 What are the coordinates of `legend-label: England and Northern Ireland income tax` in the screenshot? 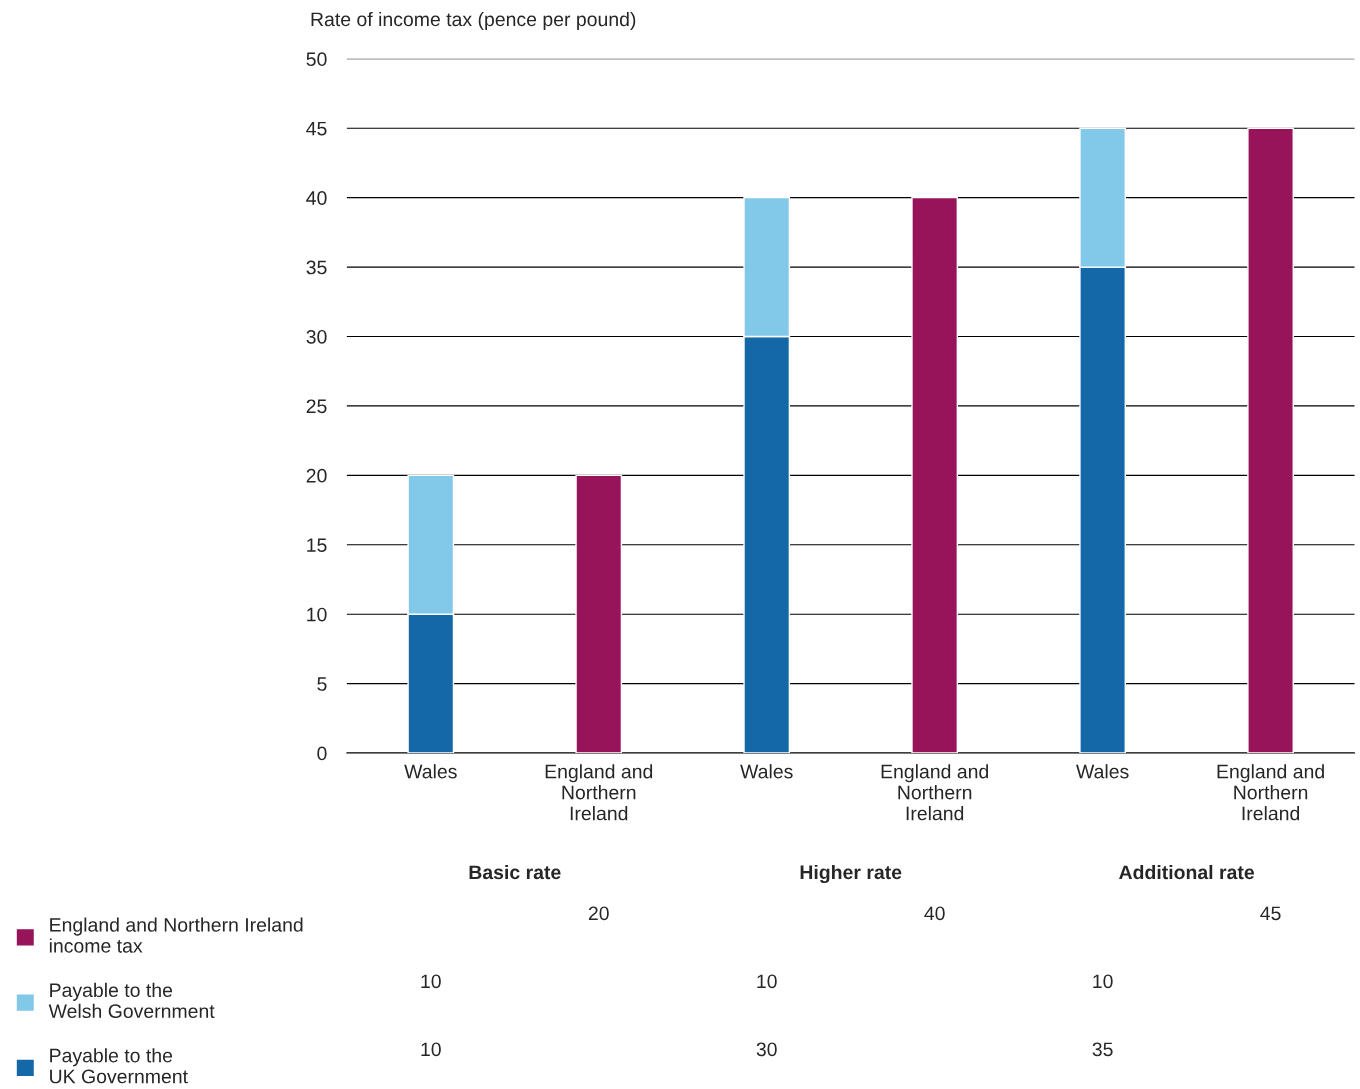 It's located at (176, 935).